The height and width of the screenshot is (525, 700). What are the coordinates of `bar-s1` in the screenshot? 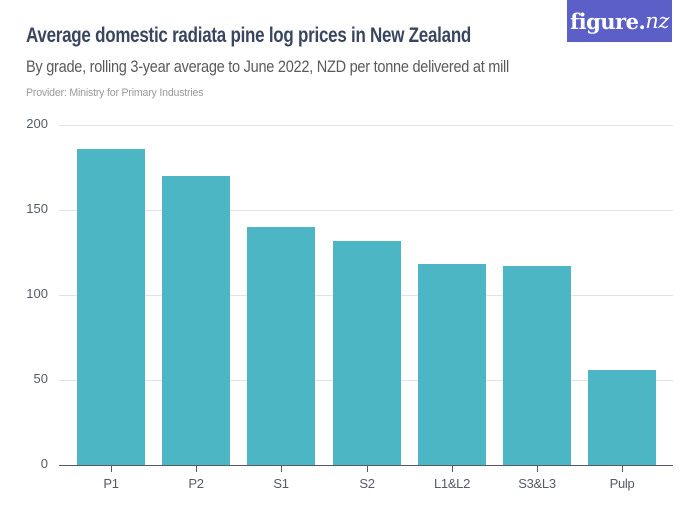 It's located at (281, 346).